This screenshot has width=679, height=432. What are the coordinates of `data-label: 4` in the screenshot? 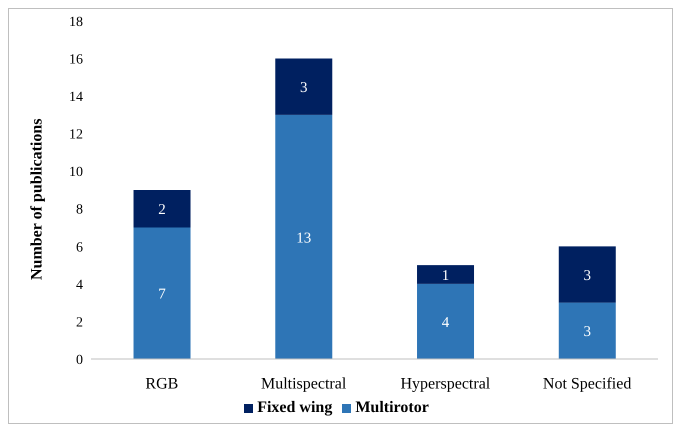 It's located at (446, 322).